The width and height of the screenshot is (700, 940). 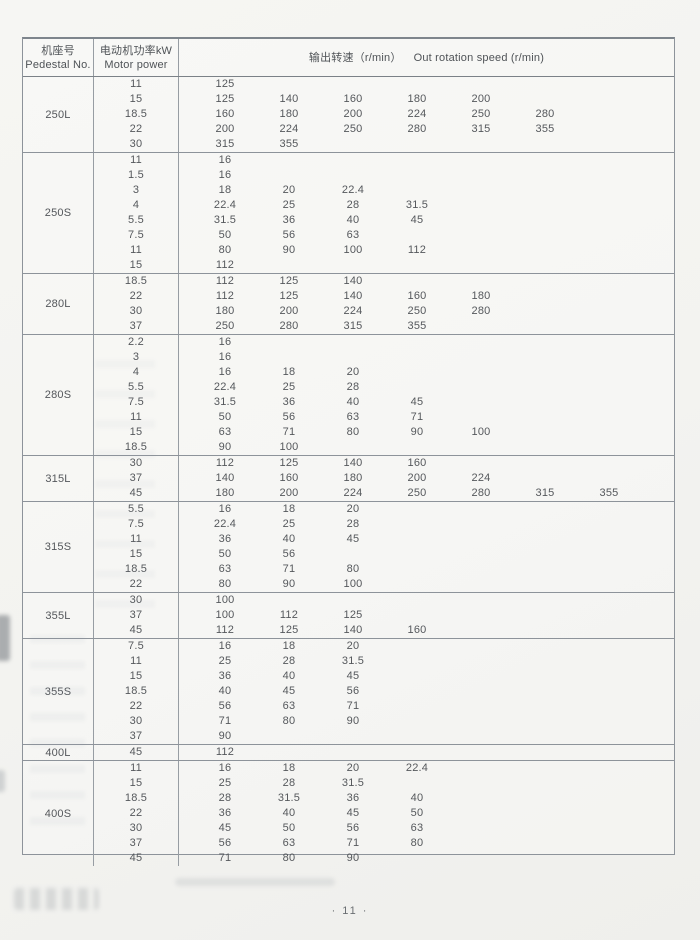 What do you see at coordinates (289, 235) in the screenshot?
I see `speed-value: 56` at bounding box center [289, 235].